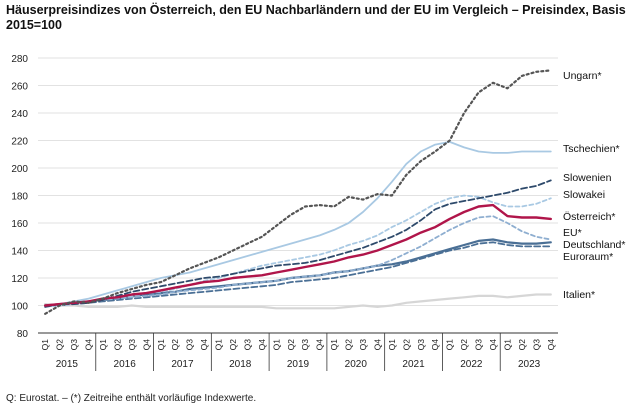 Image resolution: width=644 pixels, height=415 pixels. Describe the element at coordinates (572, 233) in the screenshot. I see `series-label: EU*` at that location.